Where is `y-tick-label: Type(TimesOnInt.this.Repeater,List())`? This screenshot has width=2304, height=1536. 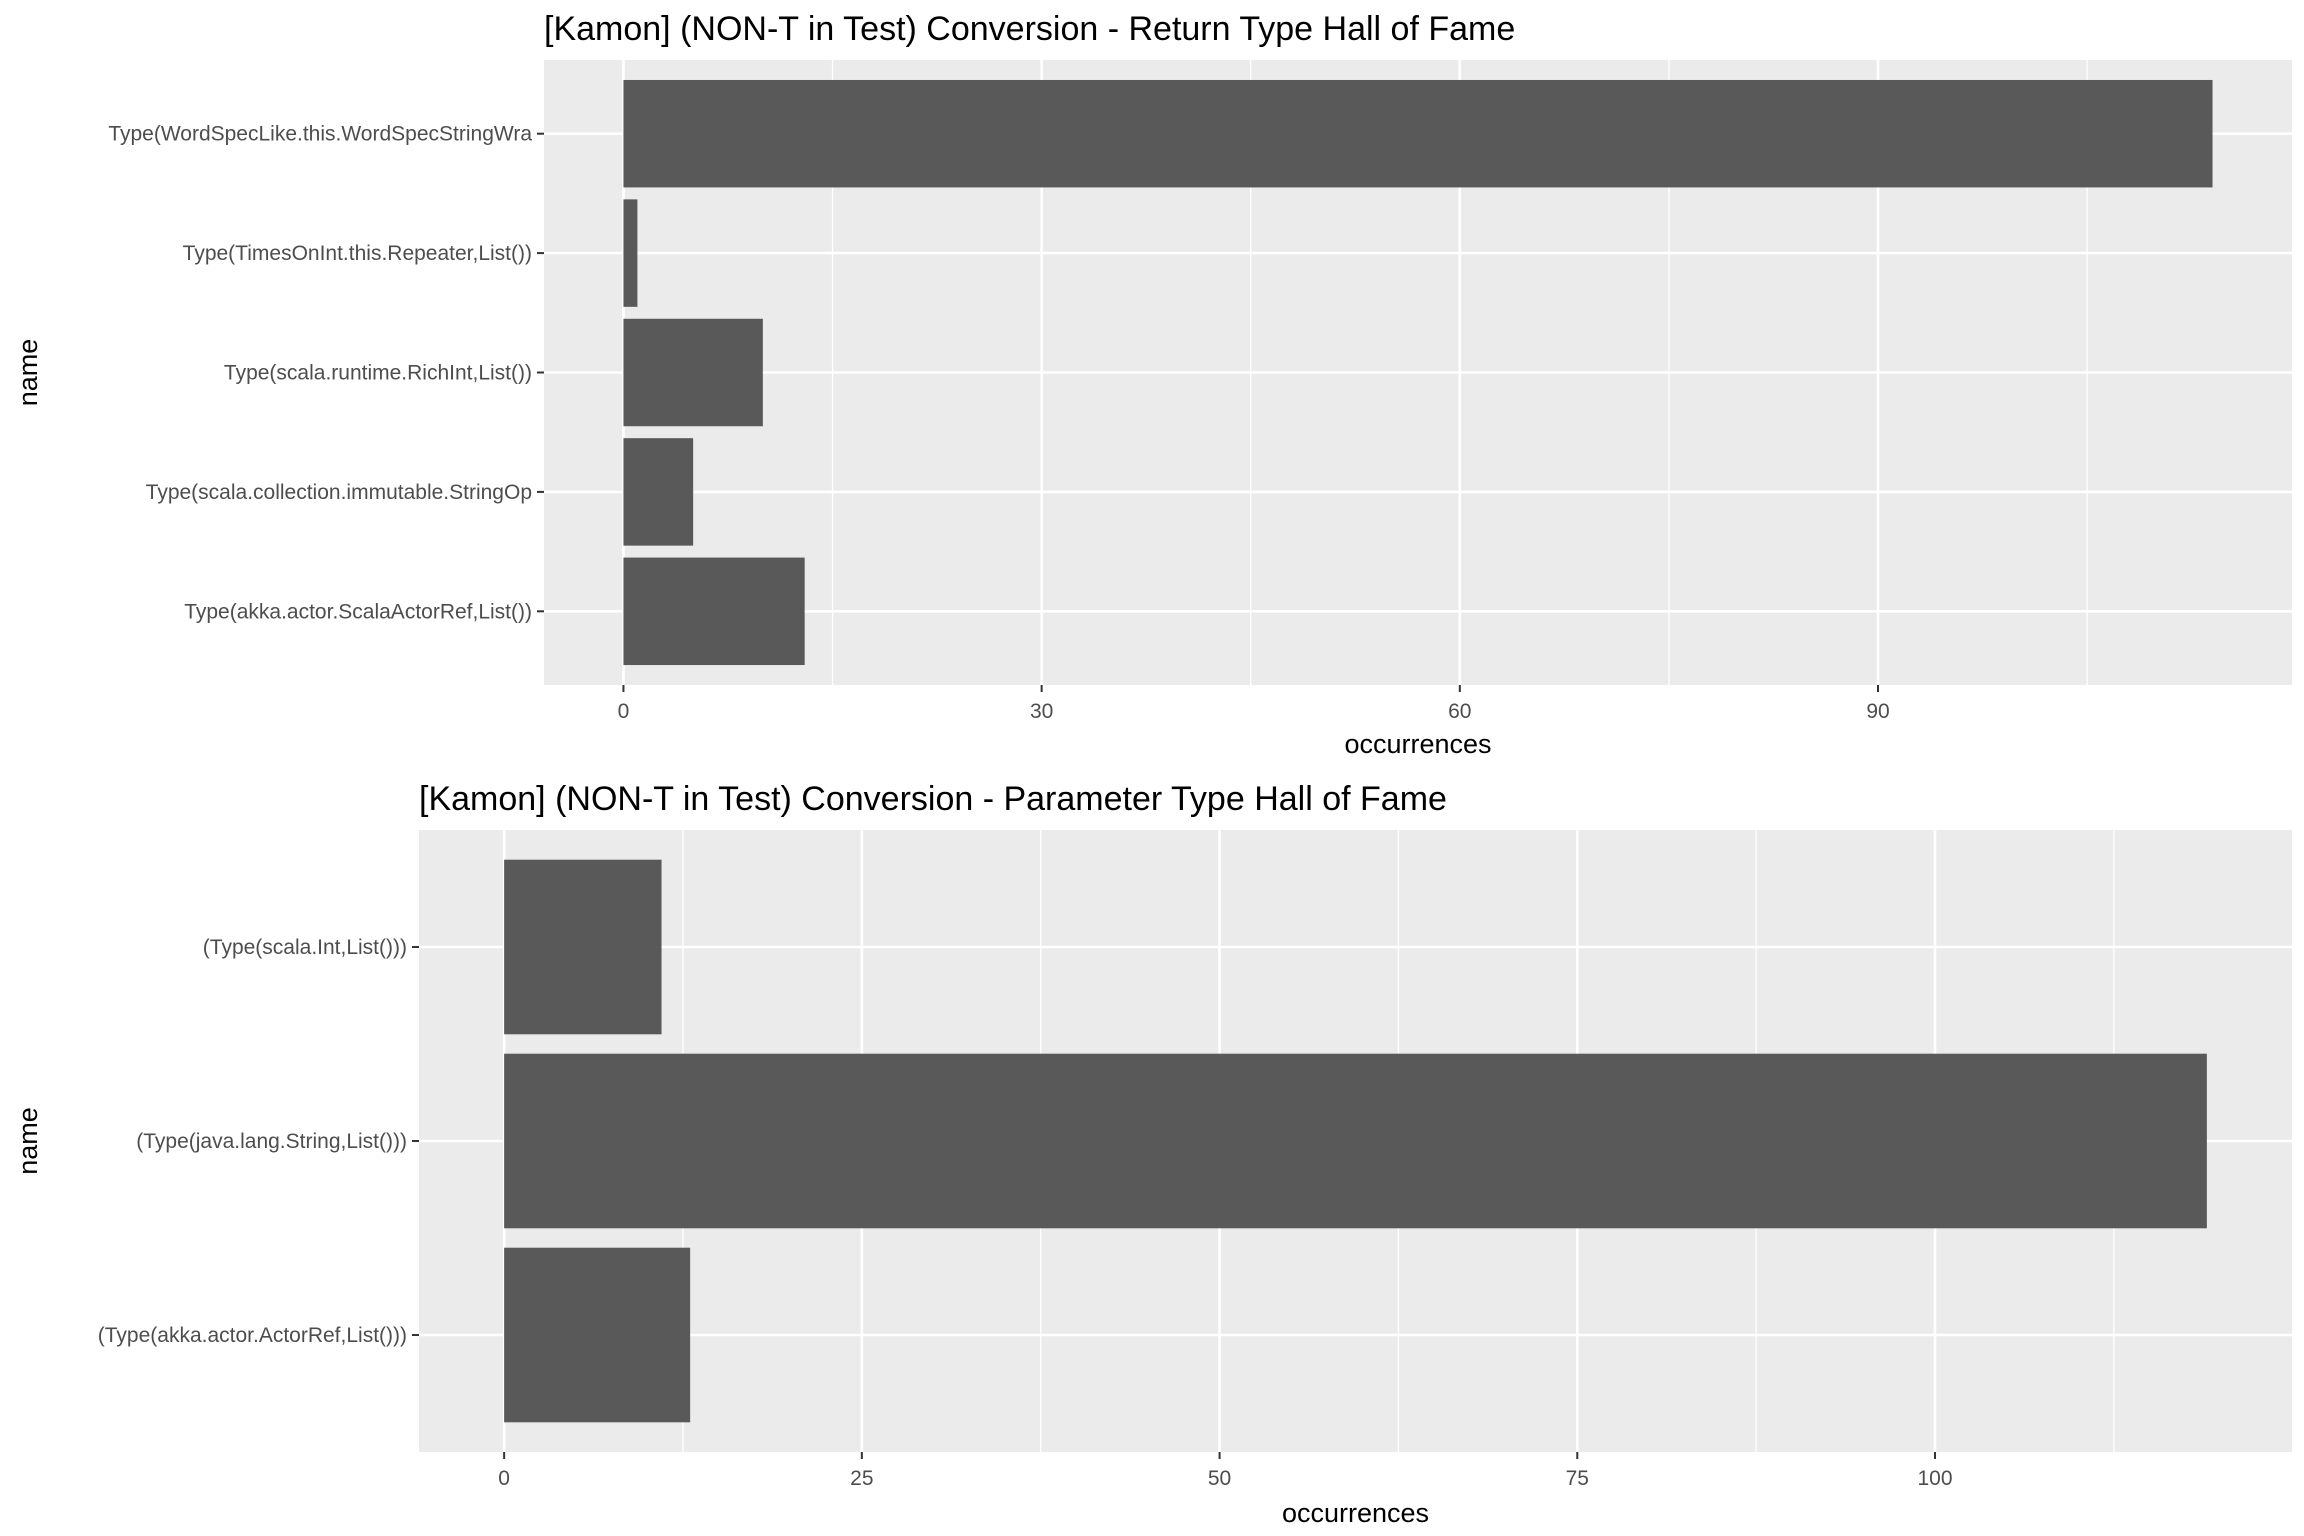 y-tick-label: Type(TimesOnInt.this.Repeater,List()) is located at coordinates (357, 253).